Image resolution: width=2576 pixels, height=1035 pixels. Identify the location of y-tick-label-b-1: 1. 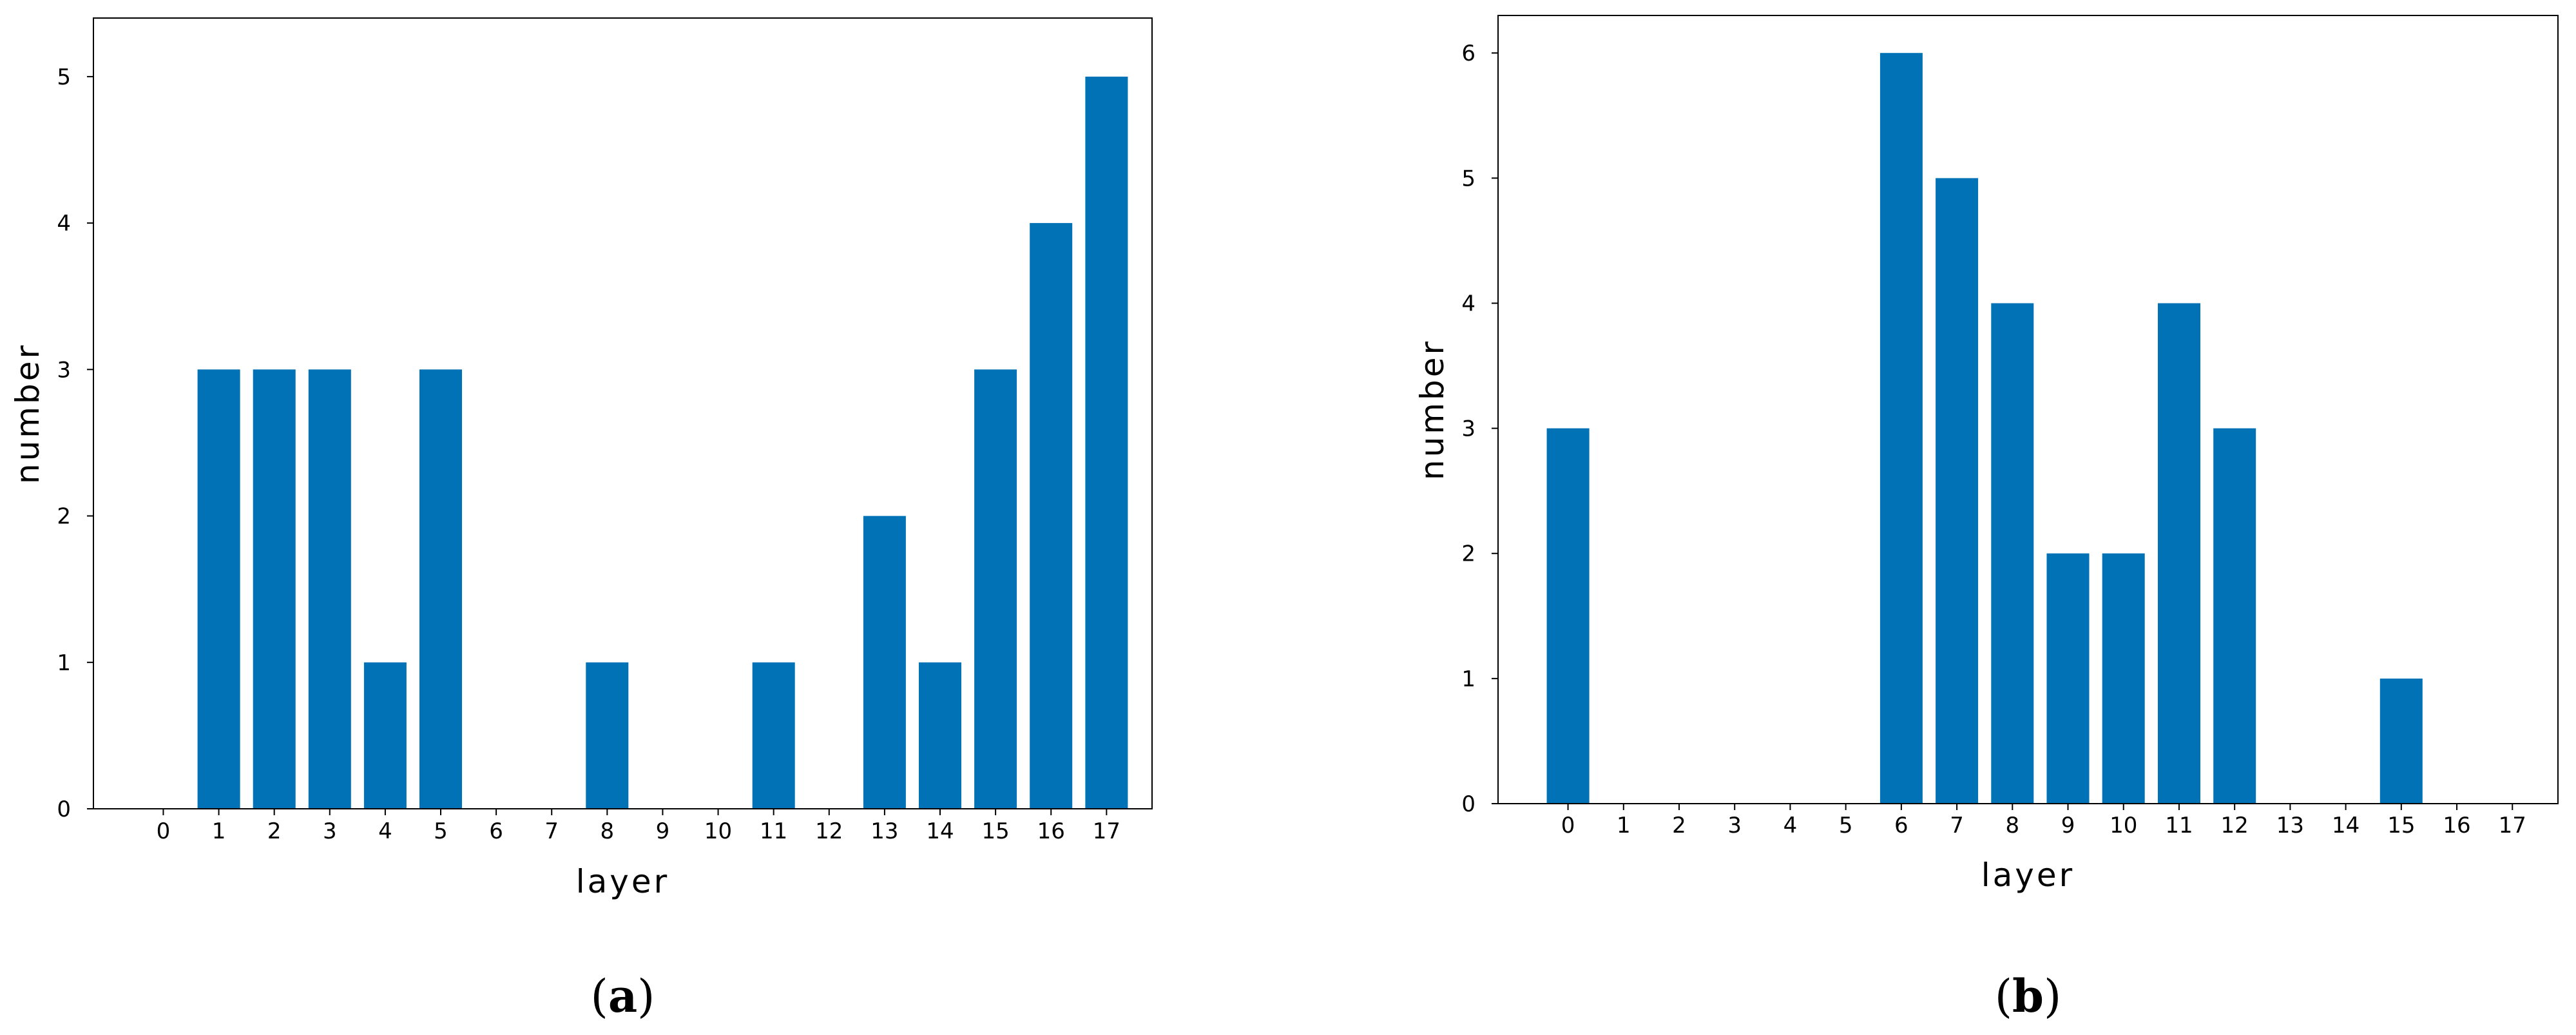
(1468, 679).